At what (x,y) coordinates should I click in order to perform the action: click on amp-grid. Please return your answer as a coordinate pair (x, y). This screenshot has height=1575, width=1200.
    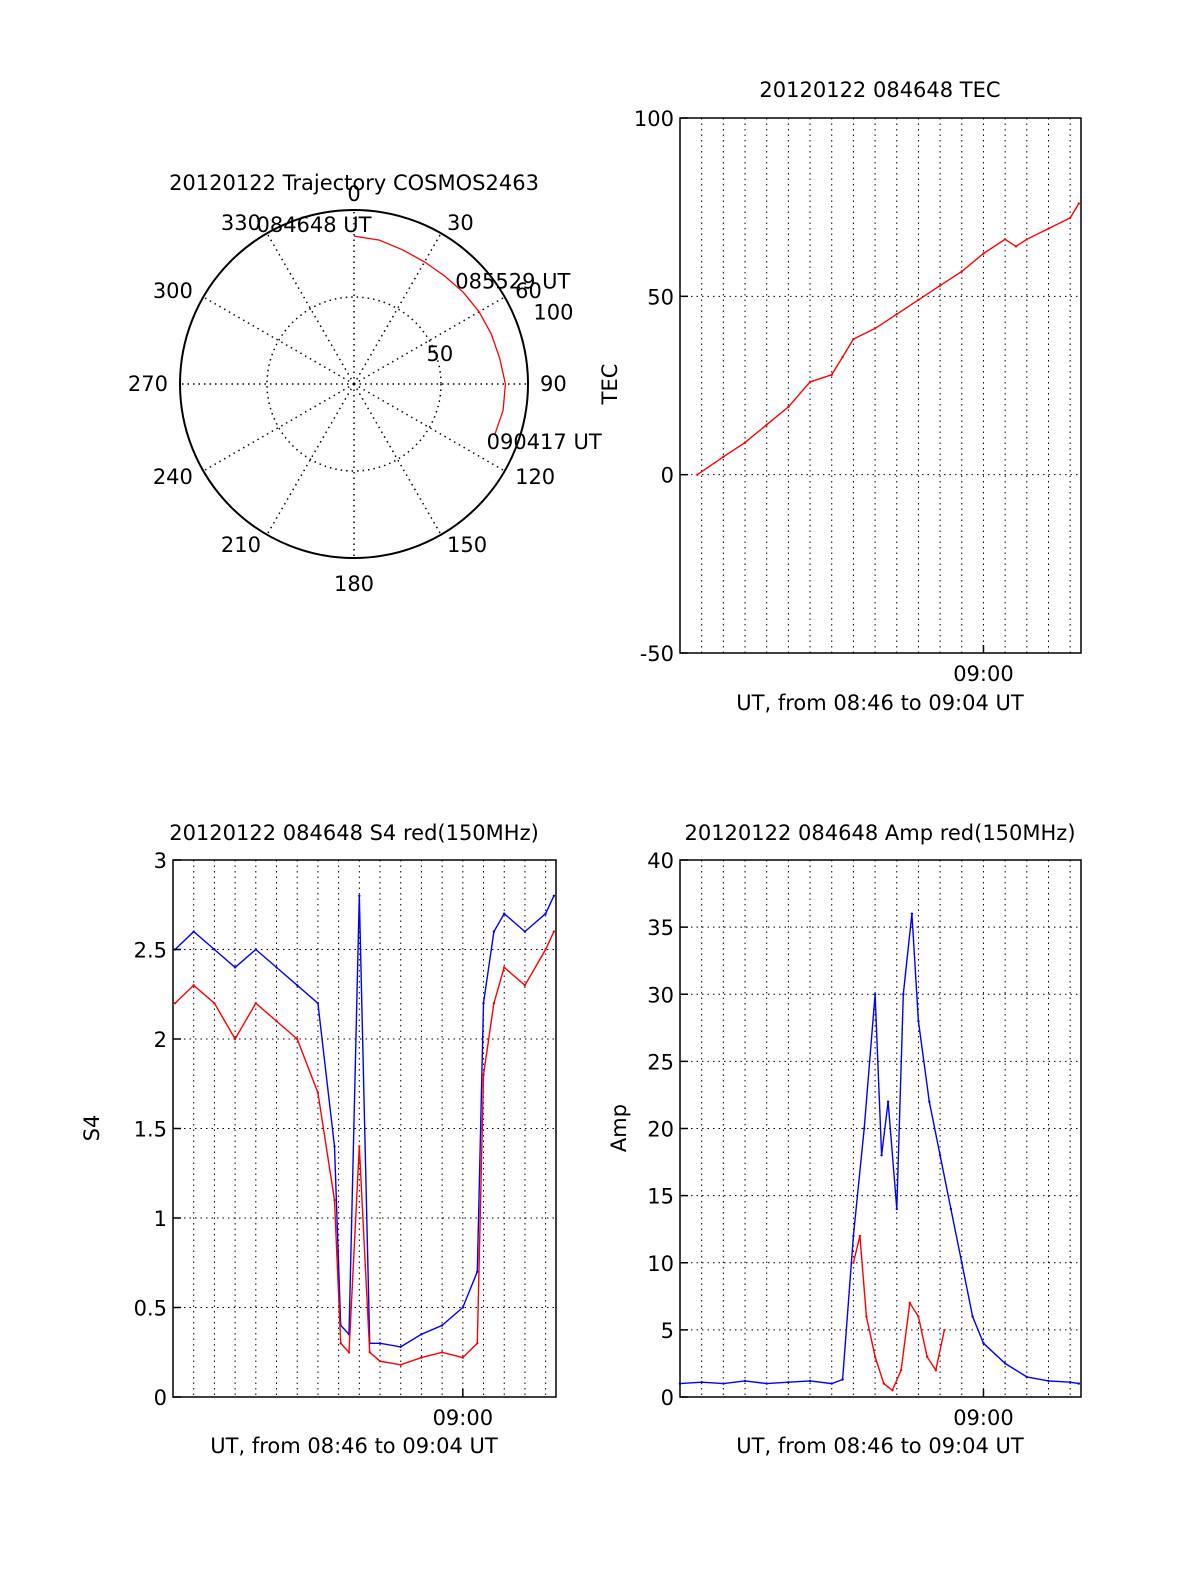
    Looking at the image, I should click on (880, 1128).